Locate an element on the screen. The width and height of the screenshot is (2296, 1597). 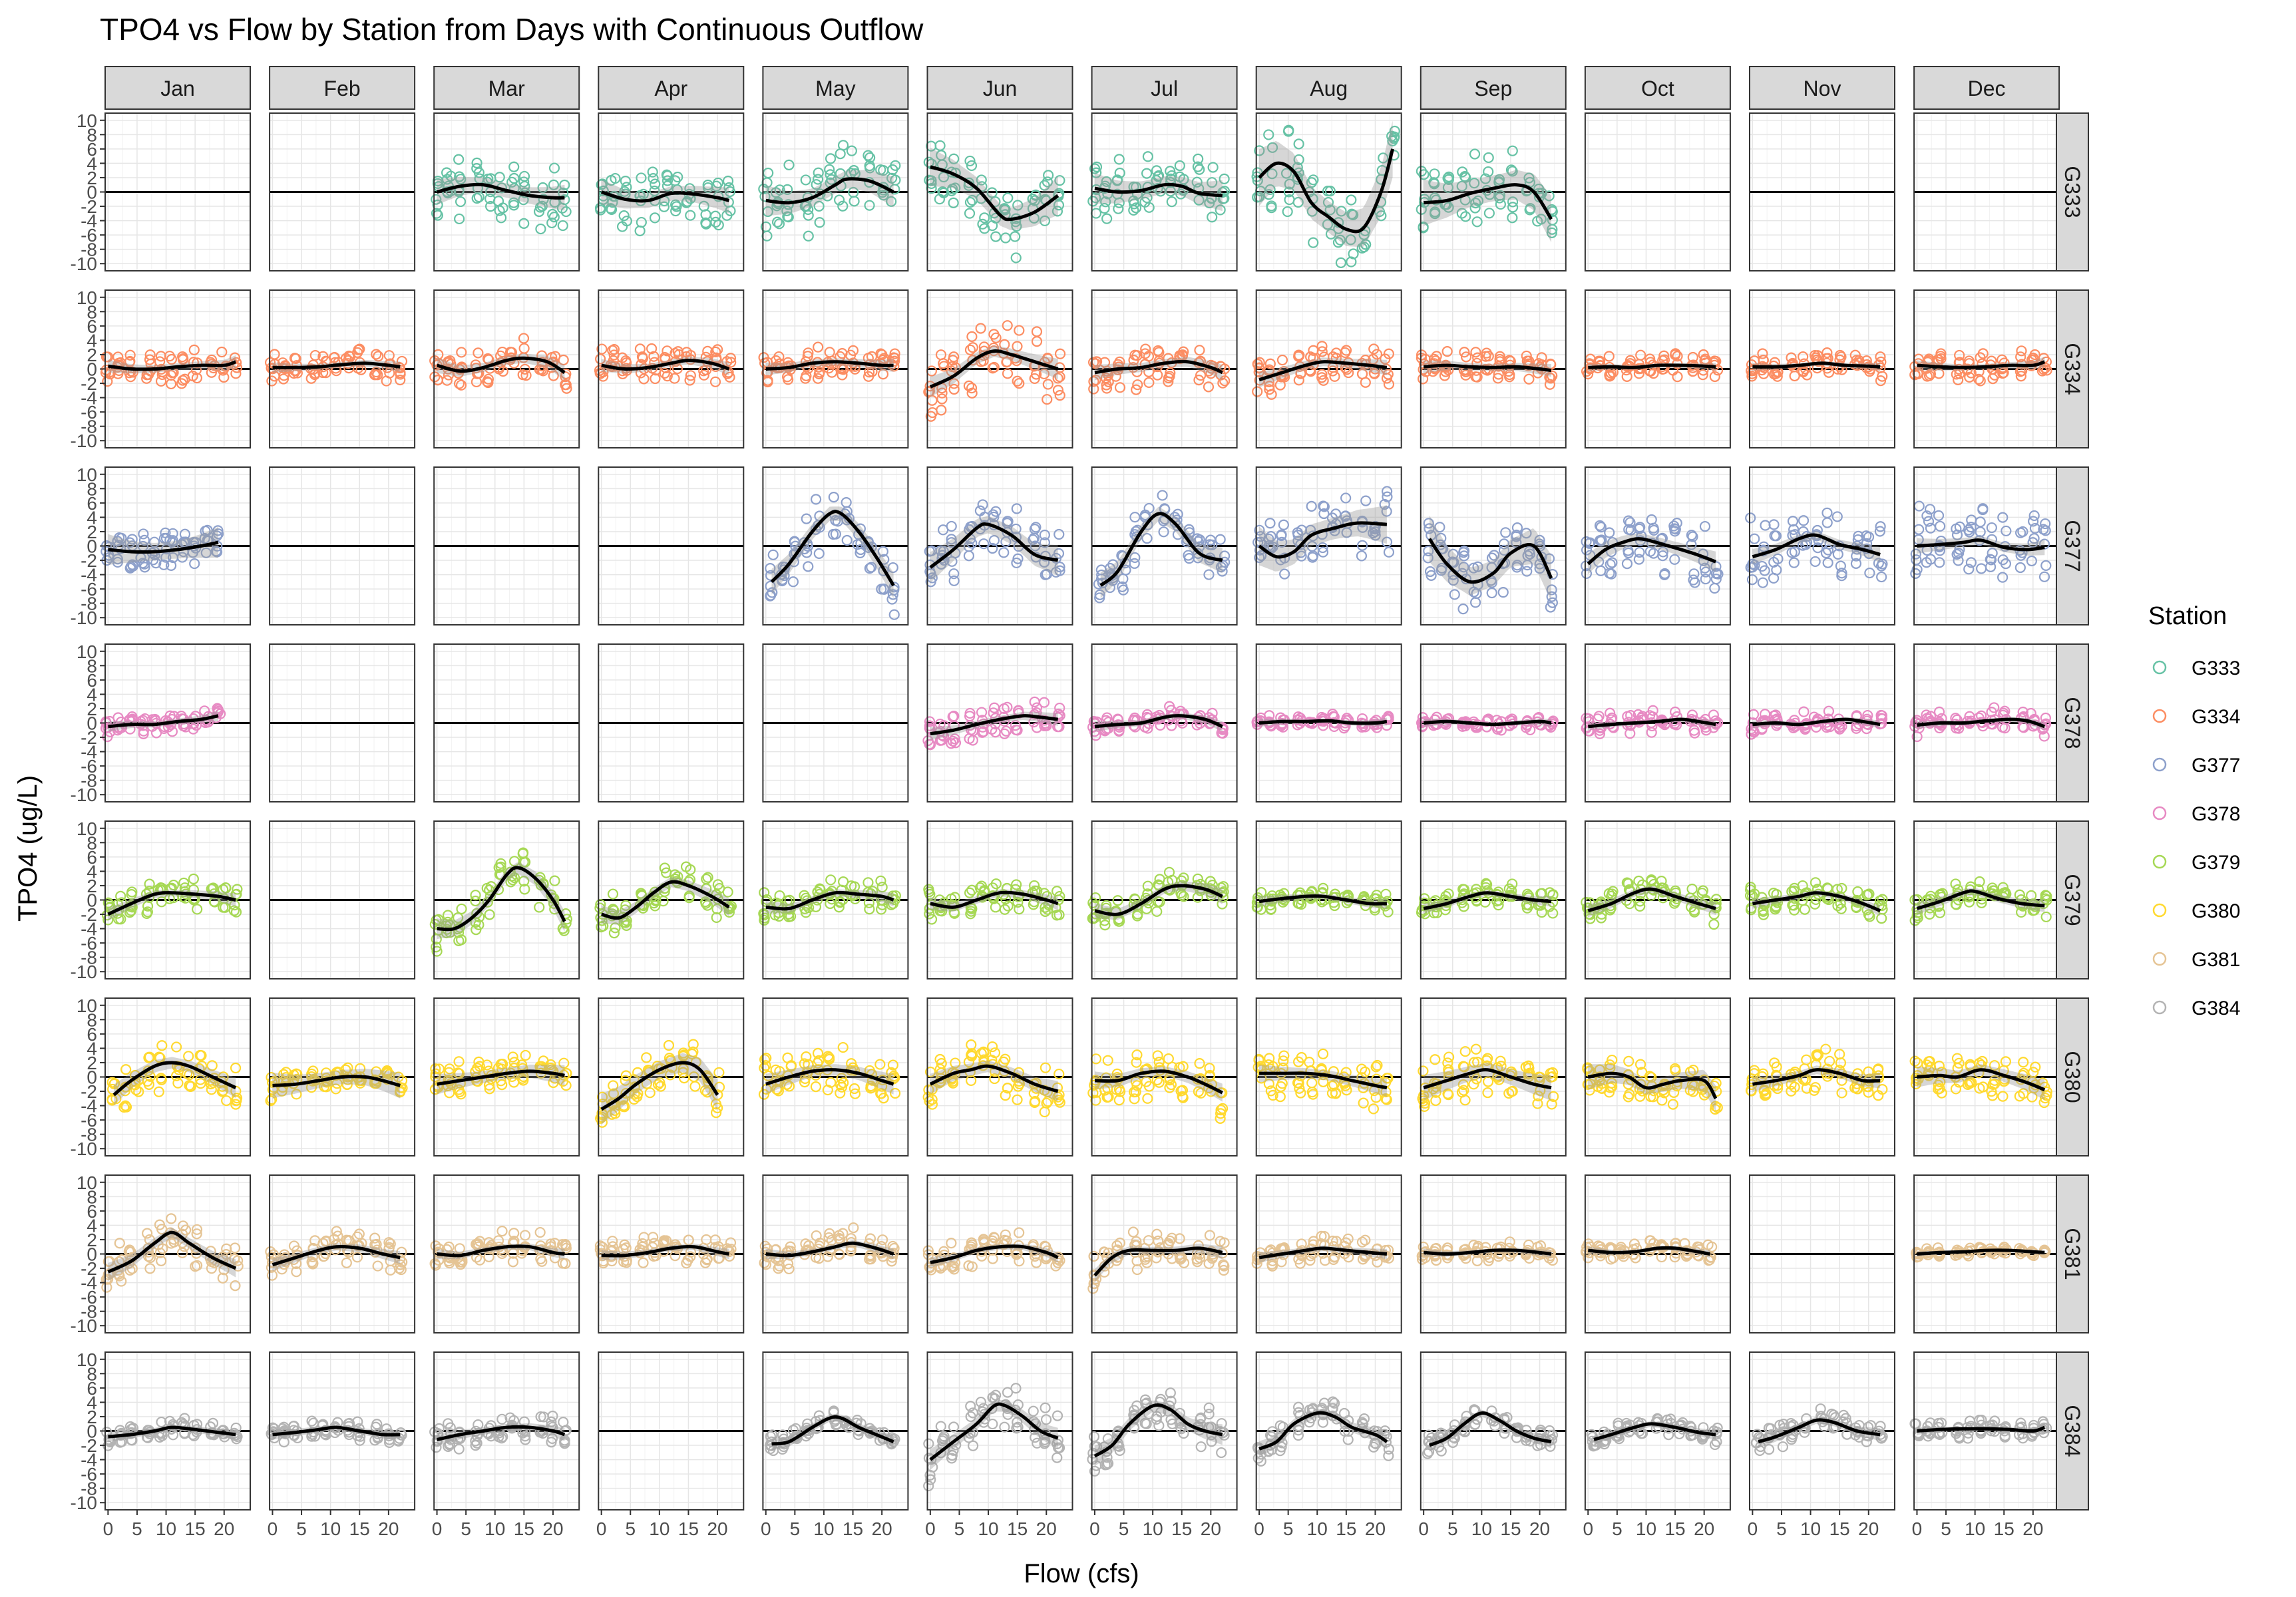
panel-G334-Mar is located at coordinates (504, 368).